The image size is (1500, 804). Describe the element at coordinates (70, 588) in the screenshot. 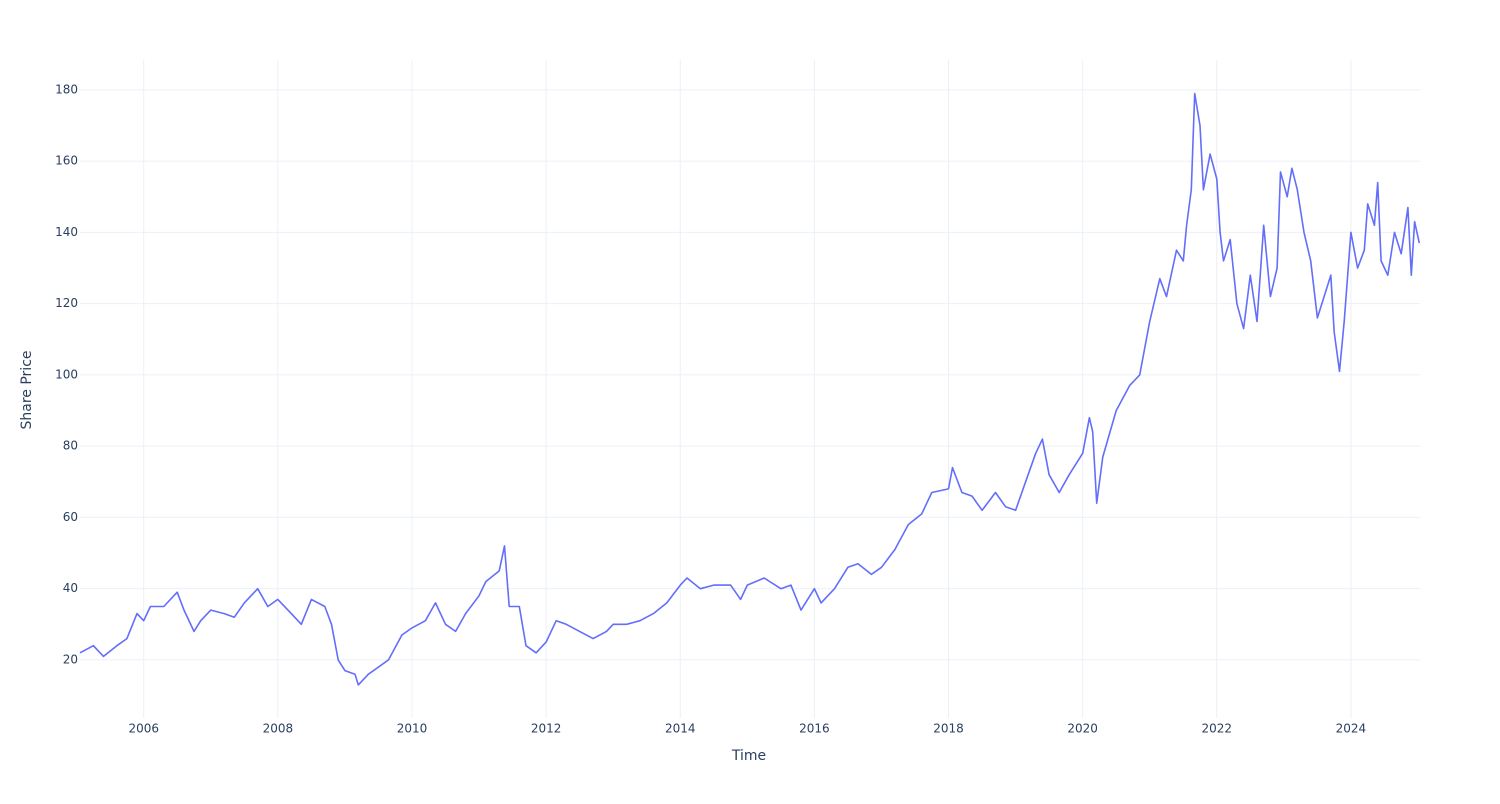

I see `y-tick-label: 40` at that location.